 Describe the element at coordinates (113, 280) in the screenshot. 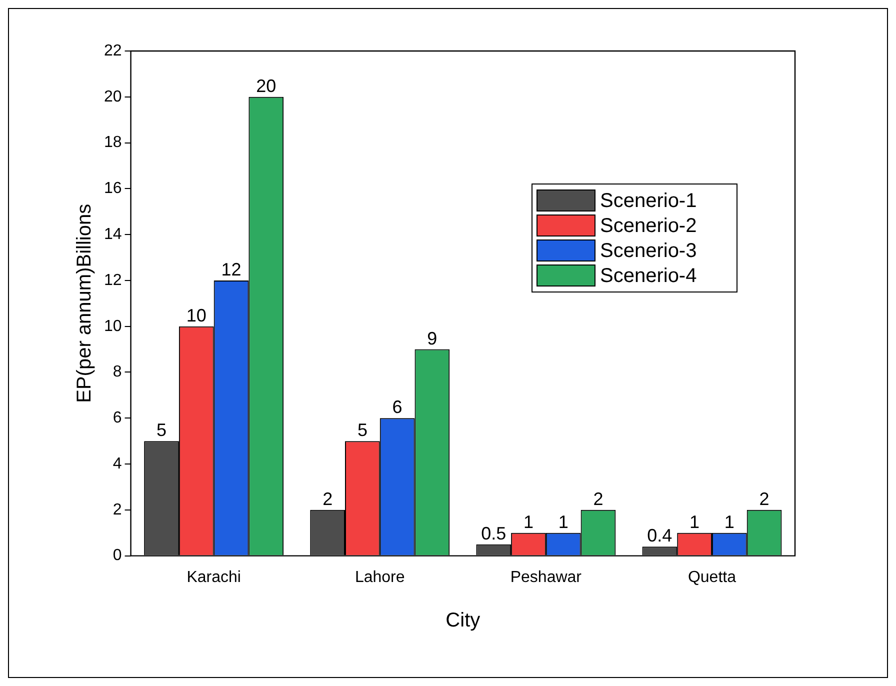

I see `y-tick-label: 12` at that location.